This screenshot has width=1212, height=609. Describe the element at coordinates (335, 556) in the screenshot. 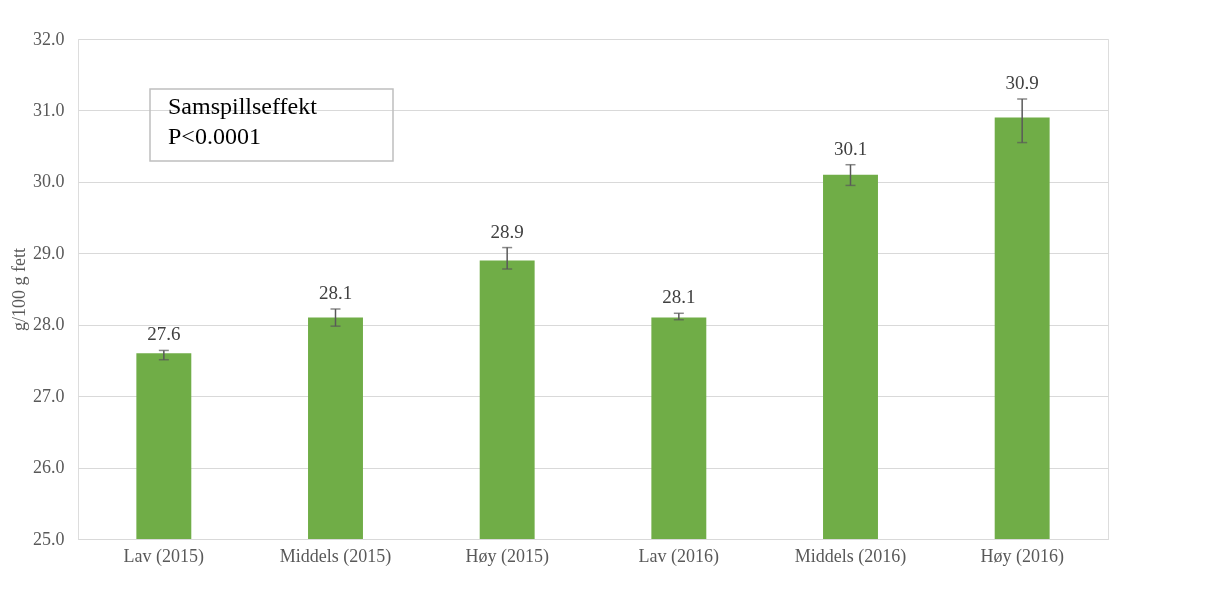

I see `x-tick-label: Middels (2015)` at that location.